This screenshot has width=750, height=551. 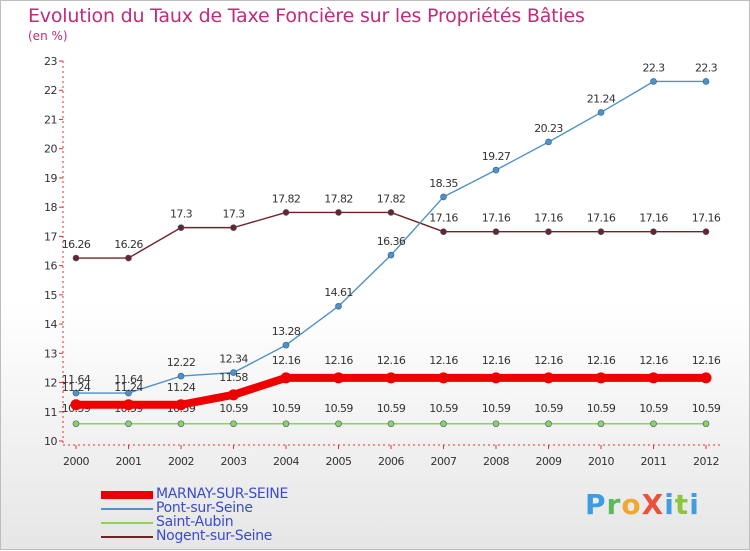 What do you see at coordinates (234, 461) in the screenshot?
I see `x-tick-label: 2003` at bounding box center [234, 461].